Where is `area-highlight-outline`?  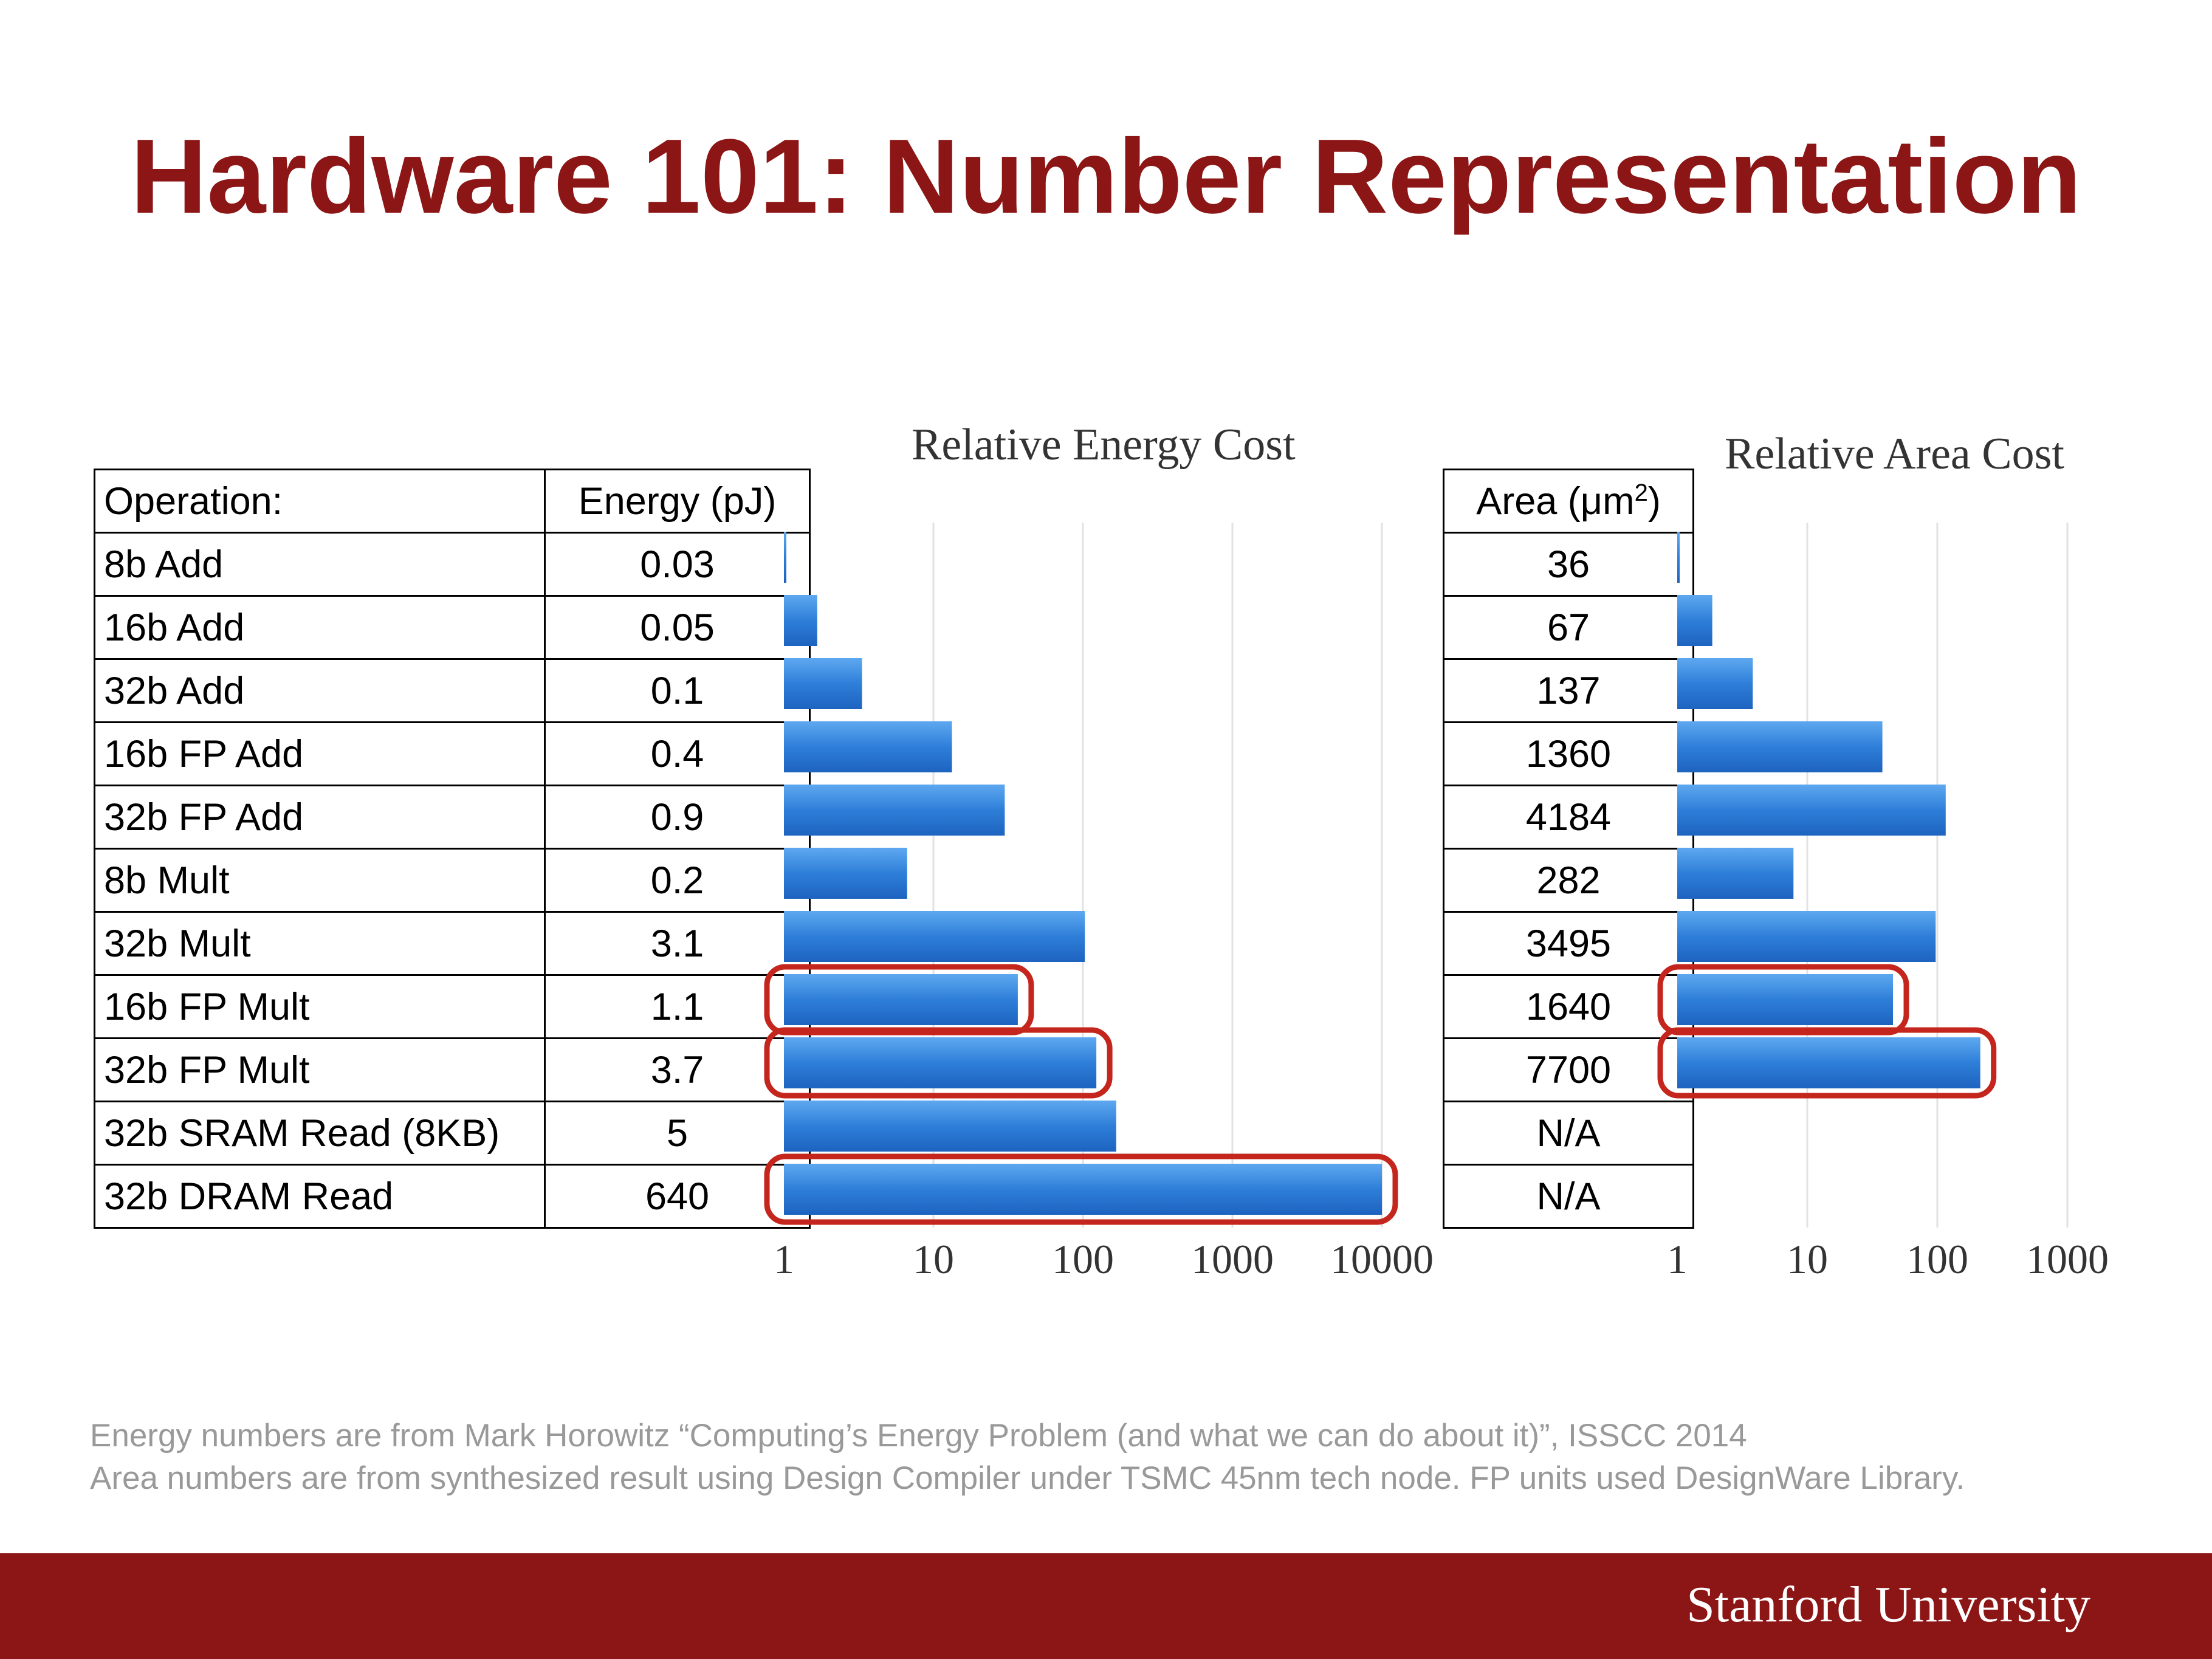
area-highlight-outline is located at coordinates (1827, 1063).